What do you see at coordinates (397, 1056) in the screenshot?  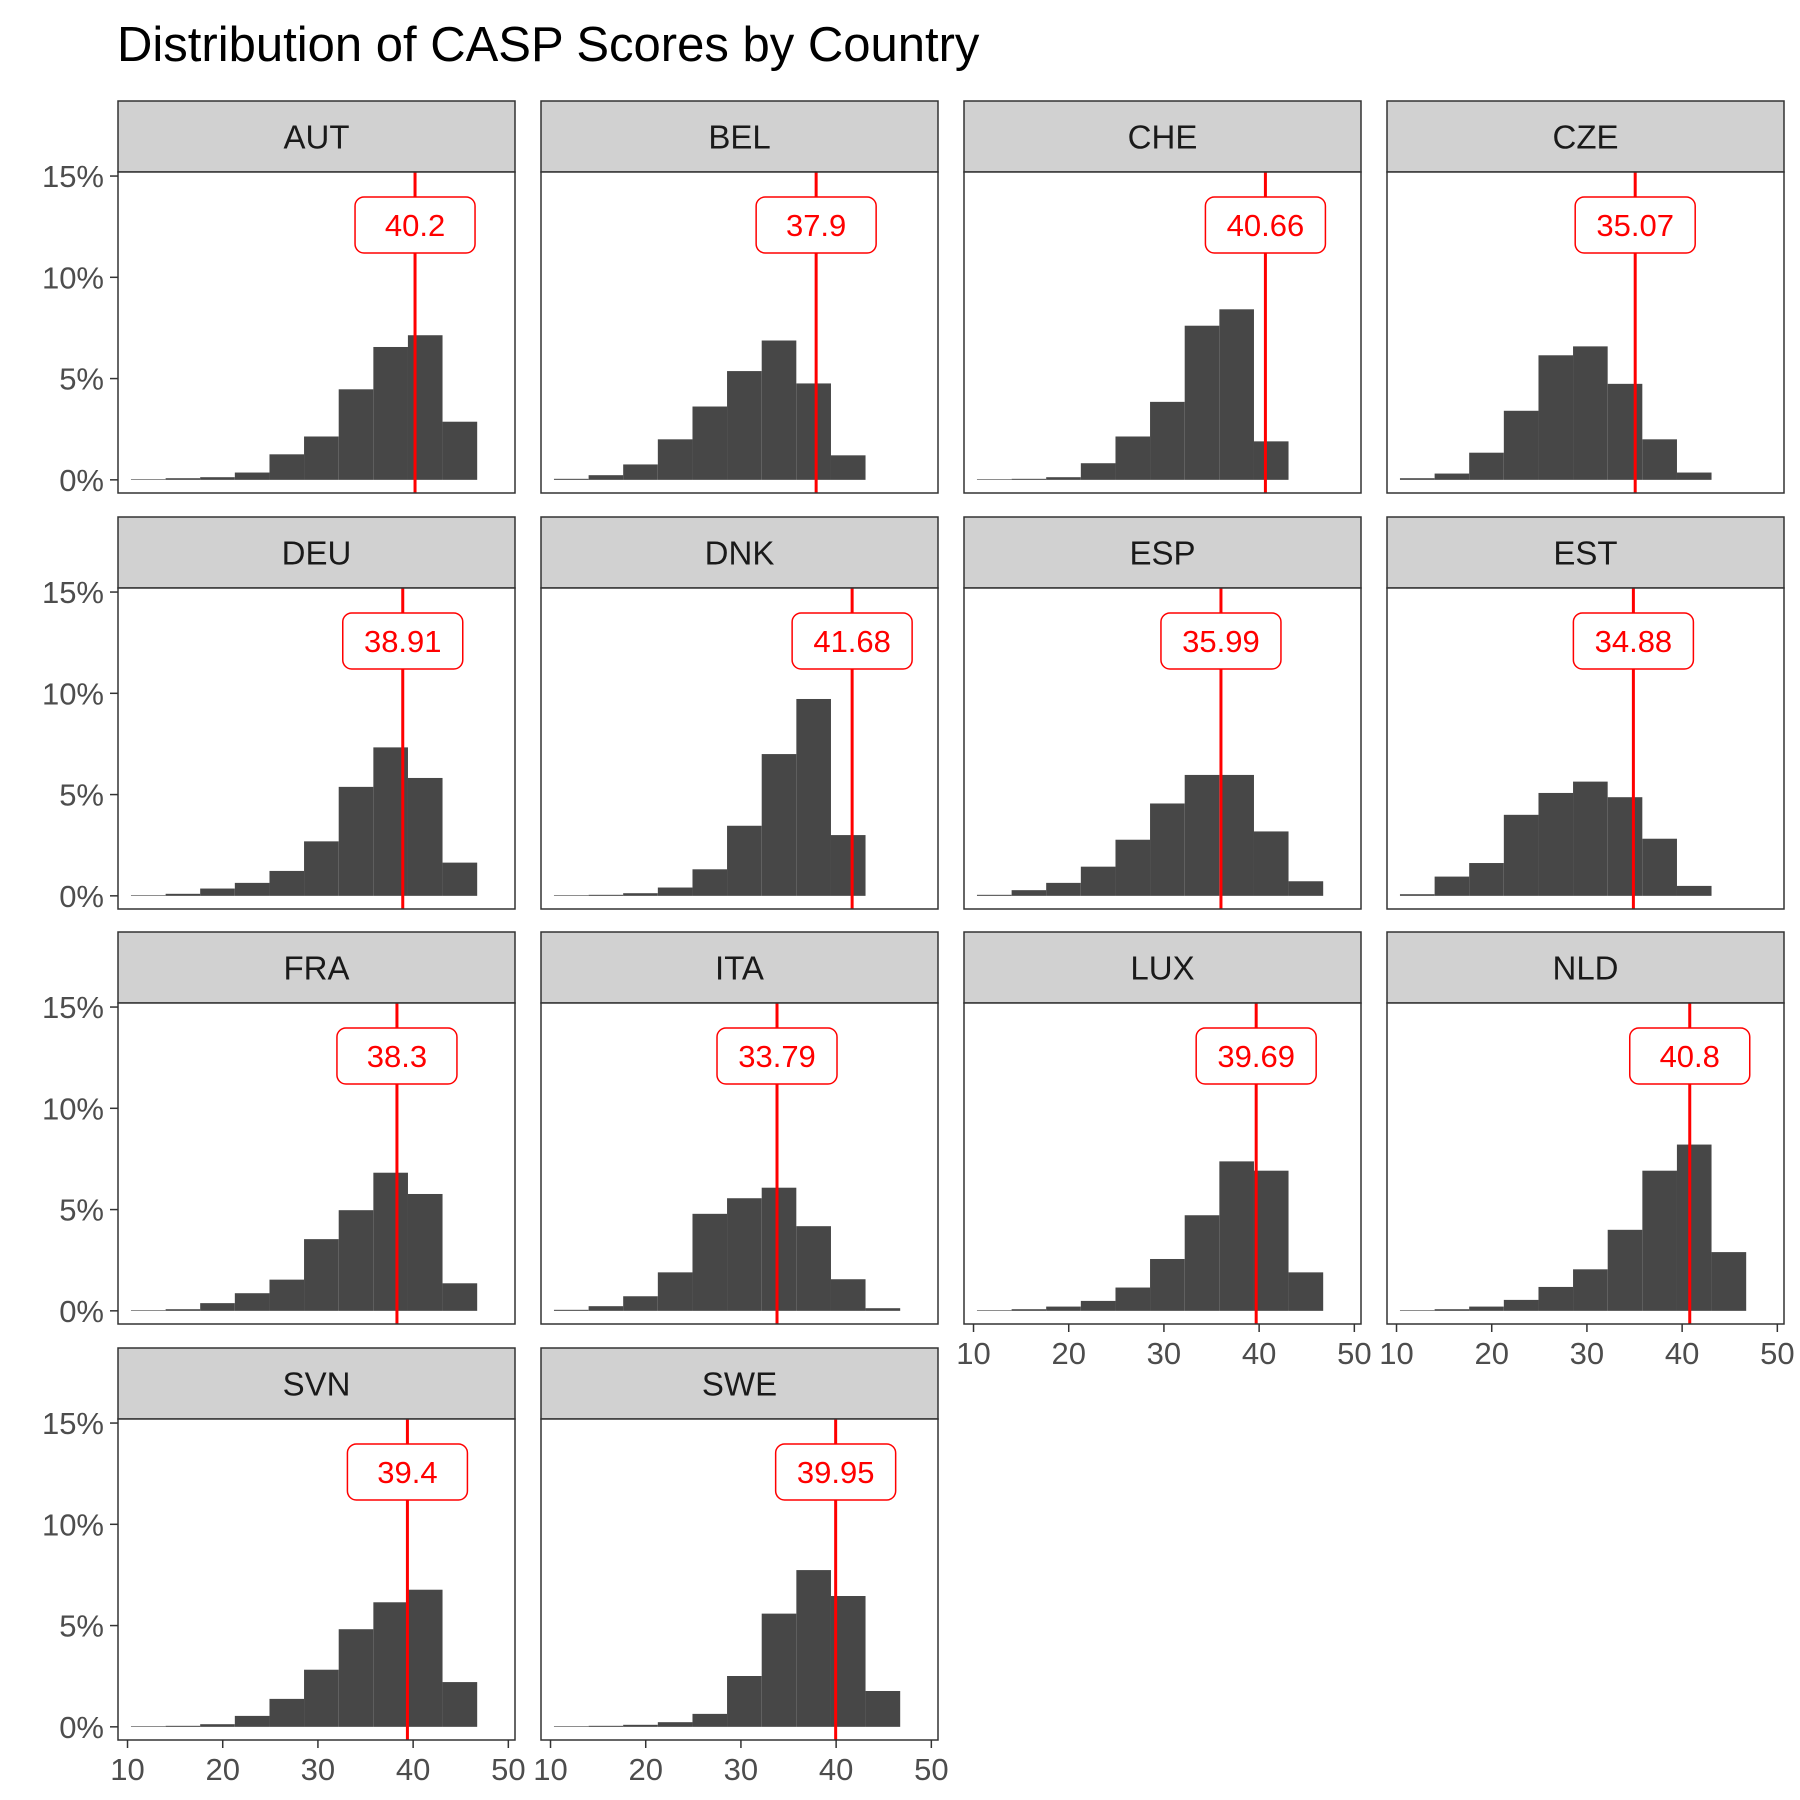 I see `mean-label: 38.3` at bounding box center [397, 1056].